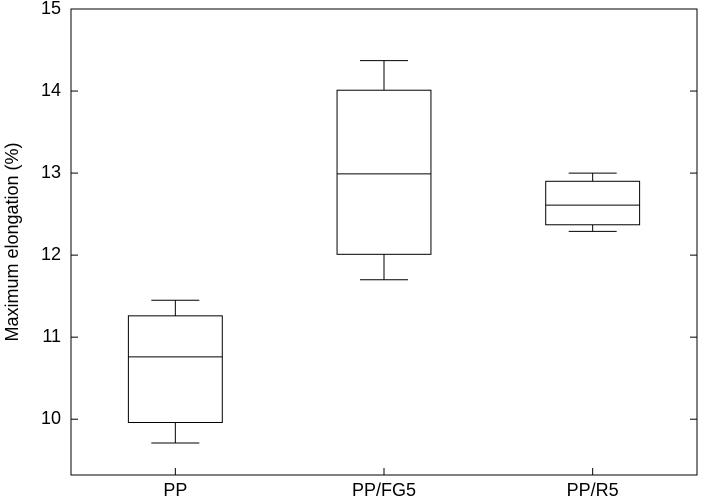  I want to click on y-axis-label: Maximum elongation (%), so click(12, 241).